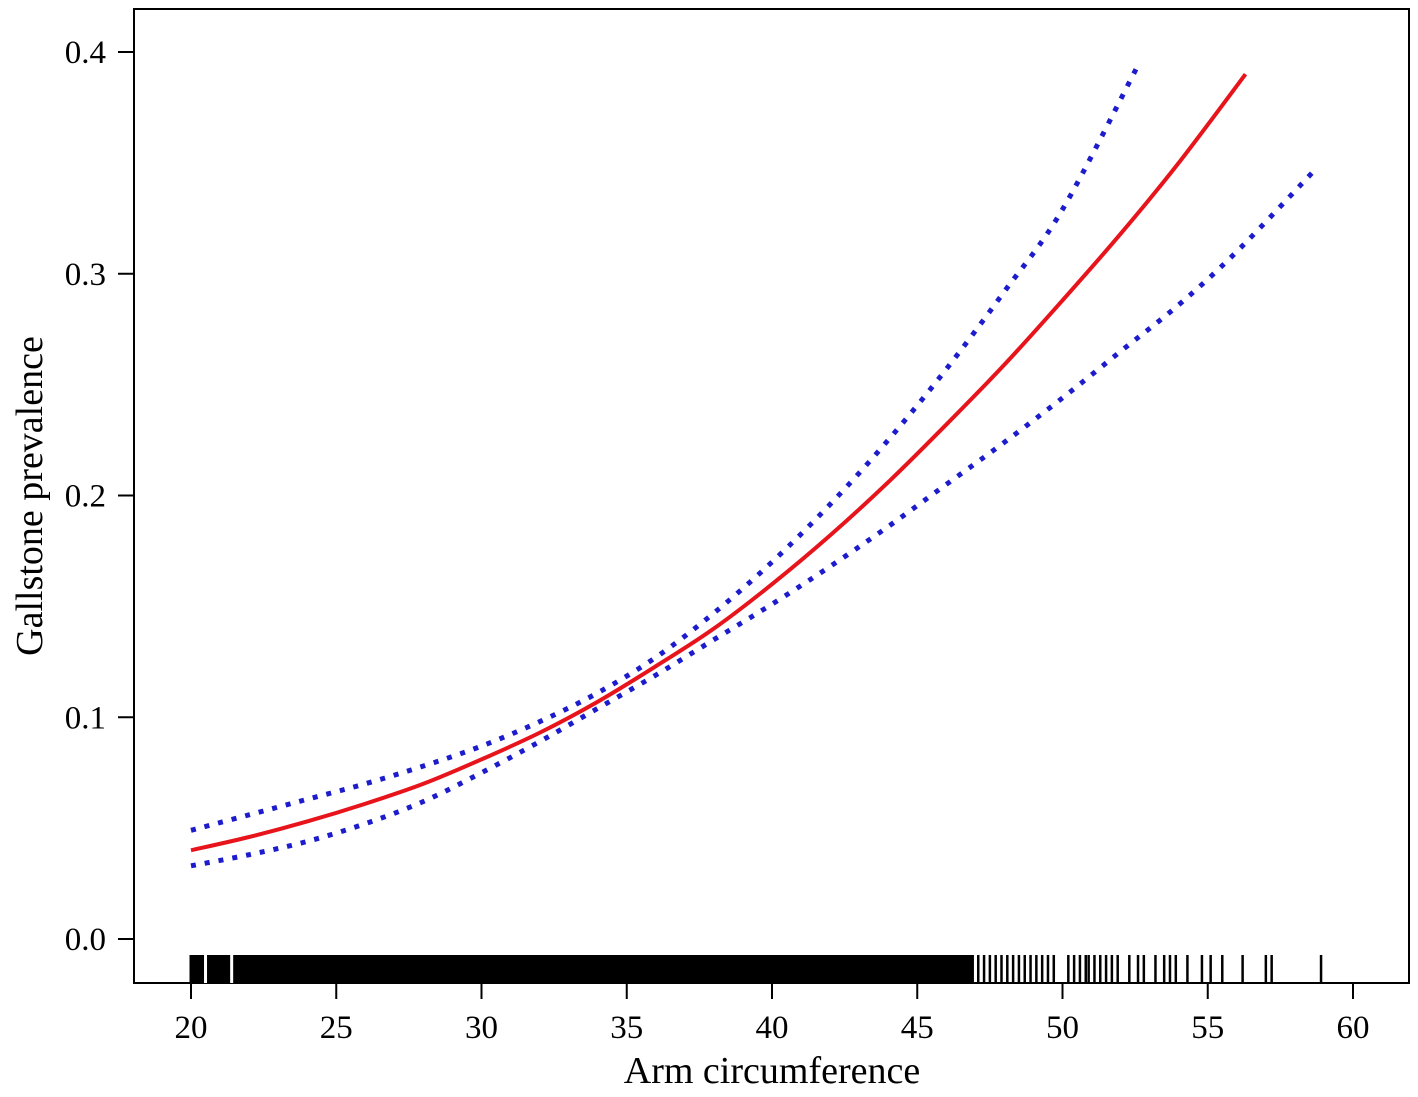  I want to click on x-tick-label: 50, so click(1062, 1028).